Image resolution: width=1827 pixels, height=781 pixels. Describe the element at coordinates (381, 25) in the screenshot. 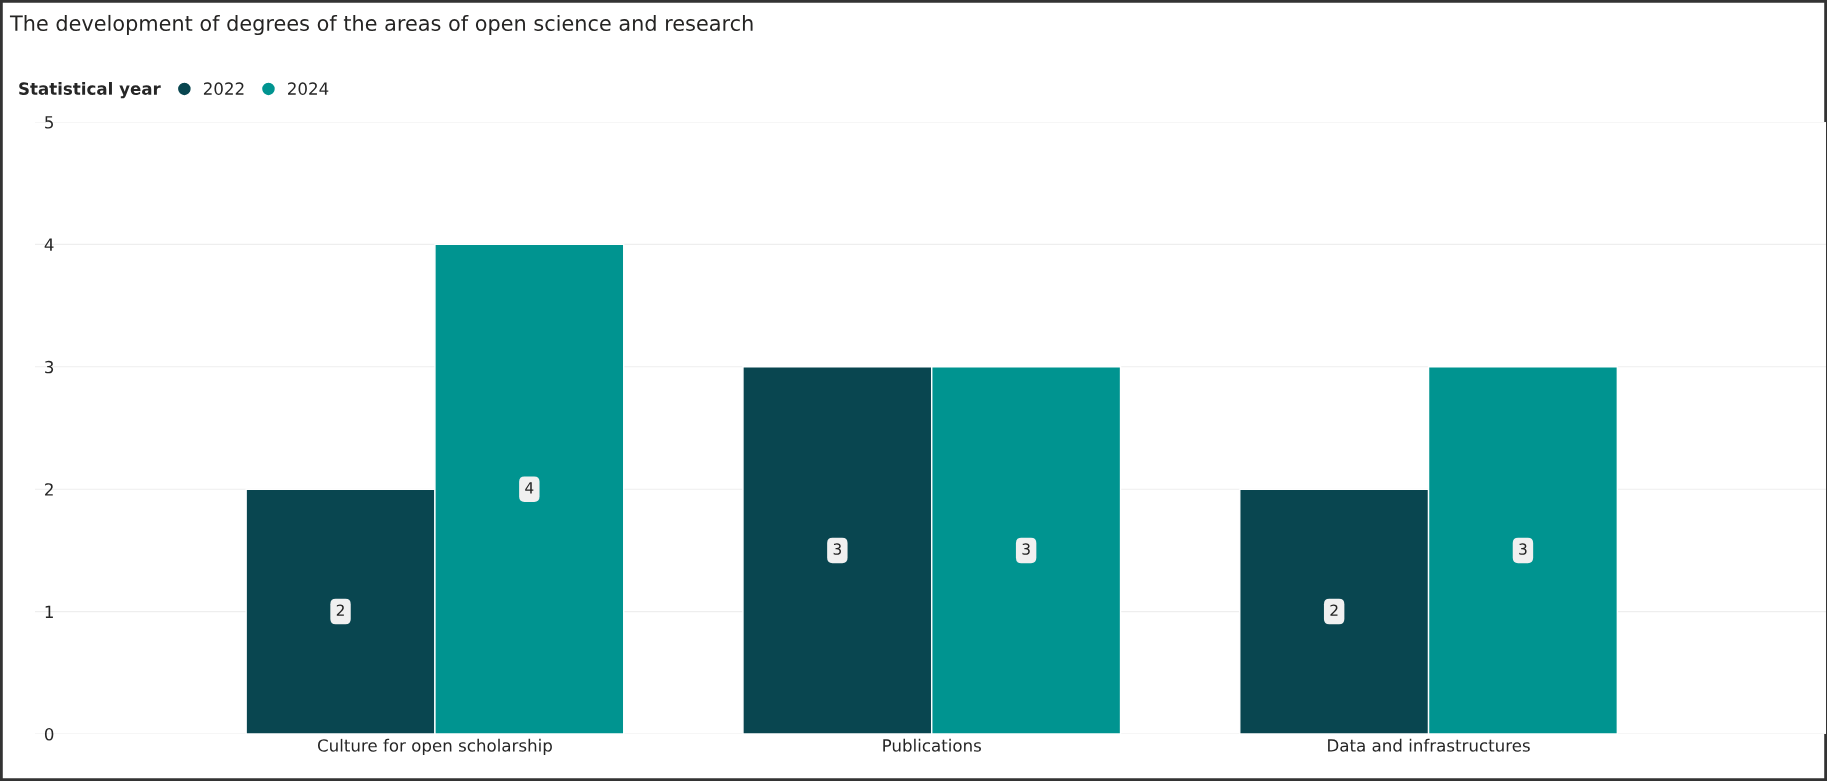

I see `chart-title: The development of degrees of the areas of open science and research` at that location.